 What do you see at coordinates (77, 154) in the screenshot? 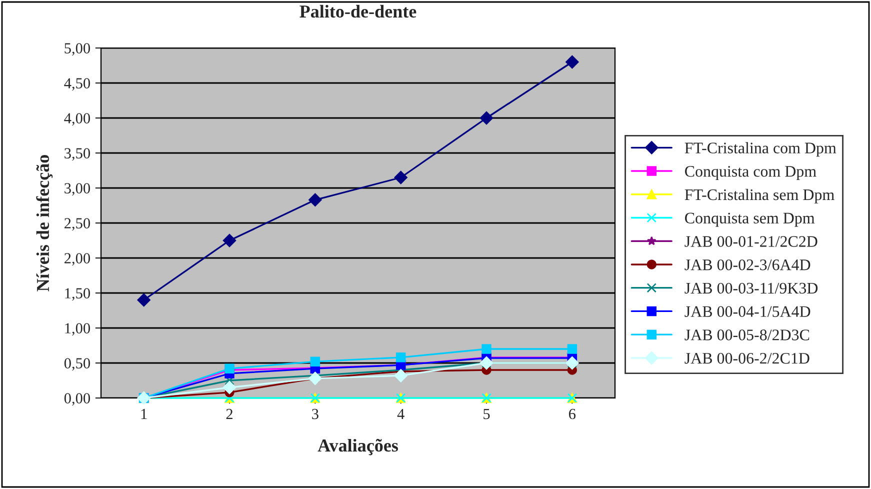
I see `y-tick-label: 3,50` at bounding box center [77, 154].